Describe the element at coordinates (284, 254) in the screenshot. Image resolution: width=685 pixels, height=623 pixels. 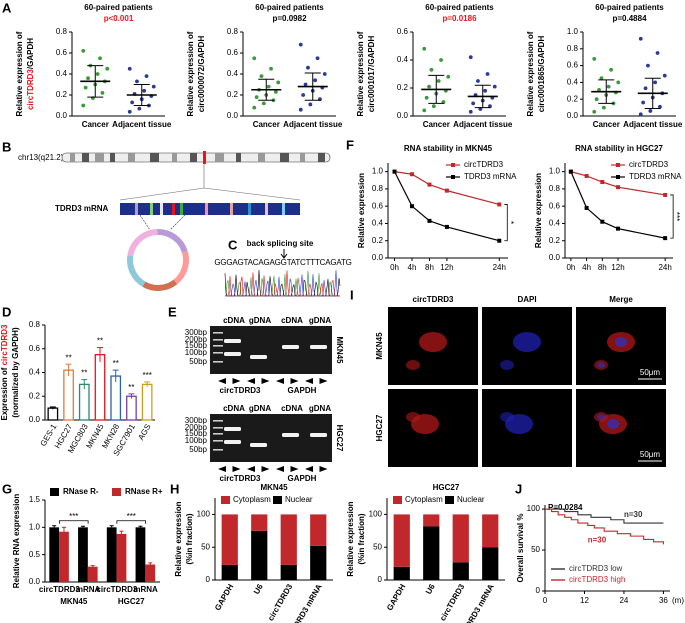
I see `junction-arrow` at that location.